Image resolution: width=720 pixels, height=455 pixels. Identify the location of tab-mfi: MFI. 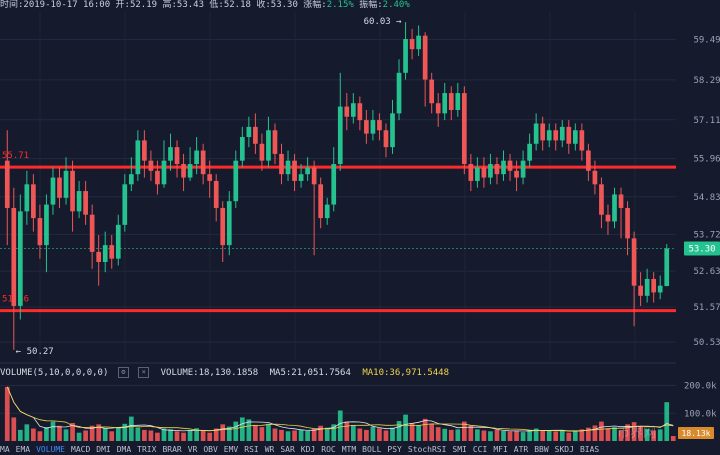
(500, 449).